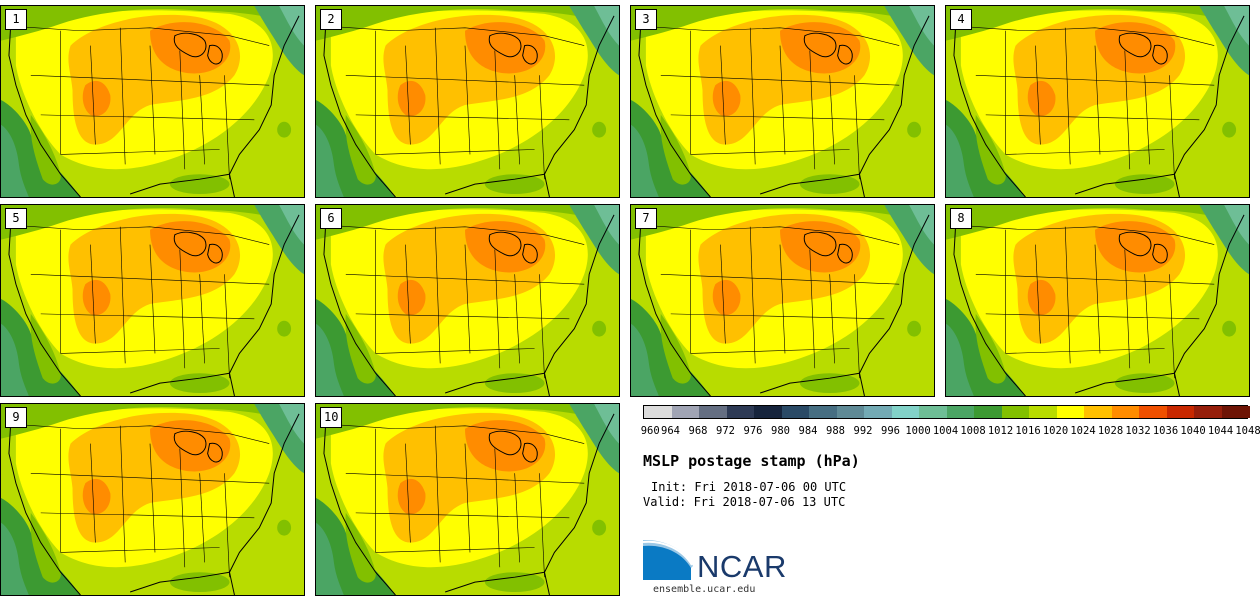 The image size is (1260, 597). I want to click on colorbar-tick-label: 964, so click(670, 431).